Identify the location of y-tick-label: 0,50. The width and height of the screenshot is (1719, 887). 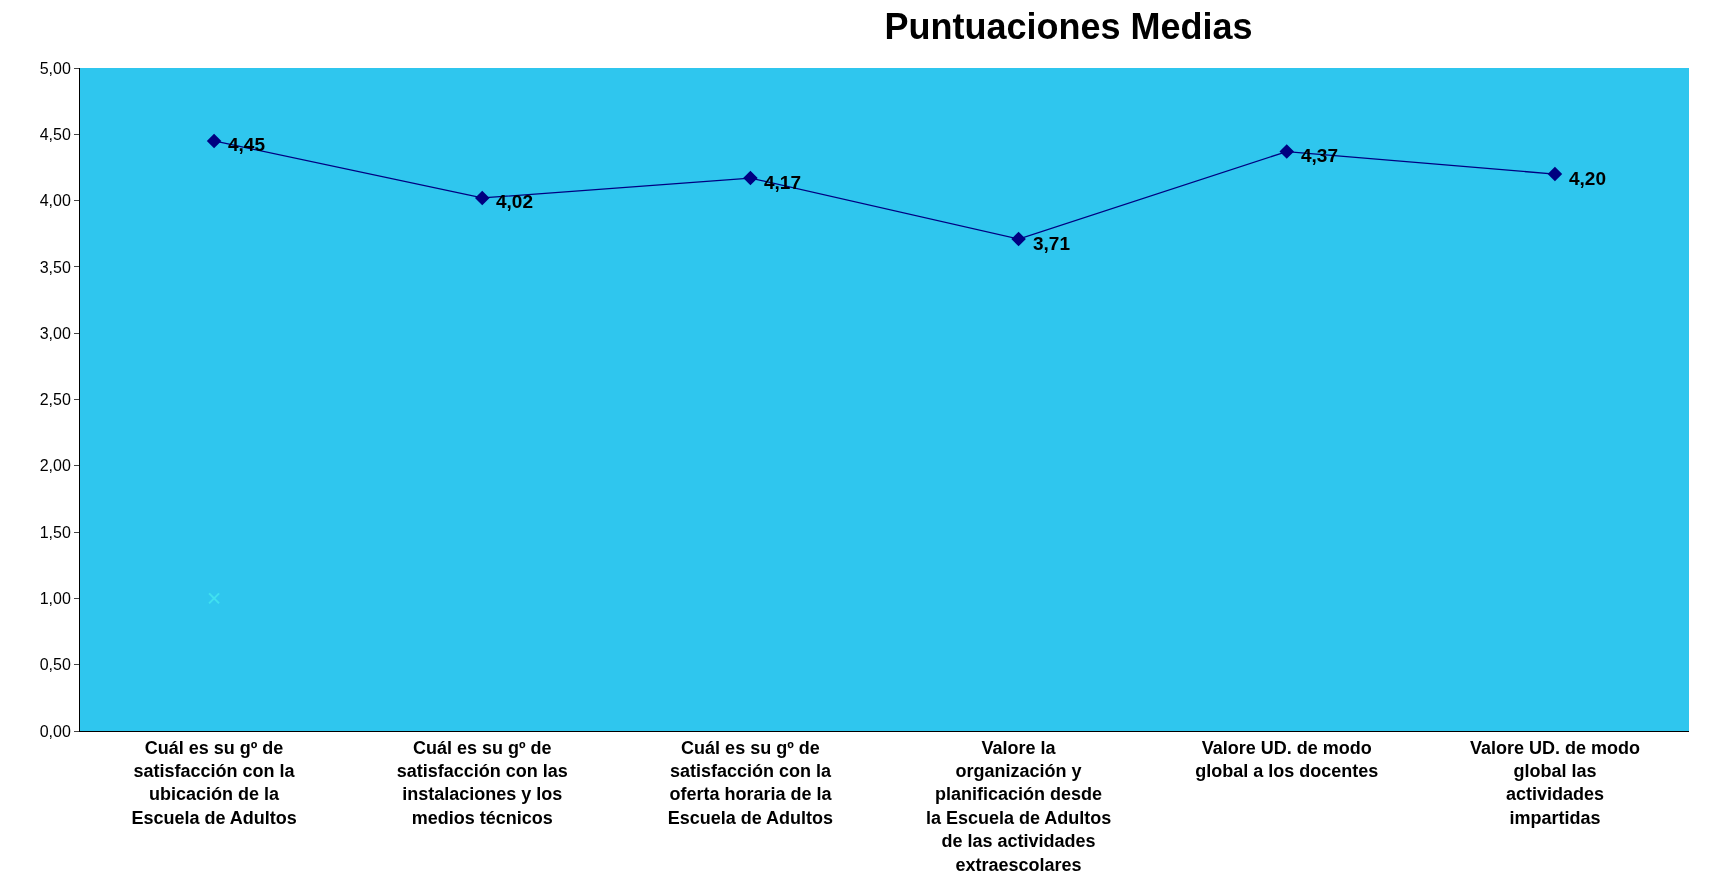
(55, 665).